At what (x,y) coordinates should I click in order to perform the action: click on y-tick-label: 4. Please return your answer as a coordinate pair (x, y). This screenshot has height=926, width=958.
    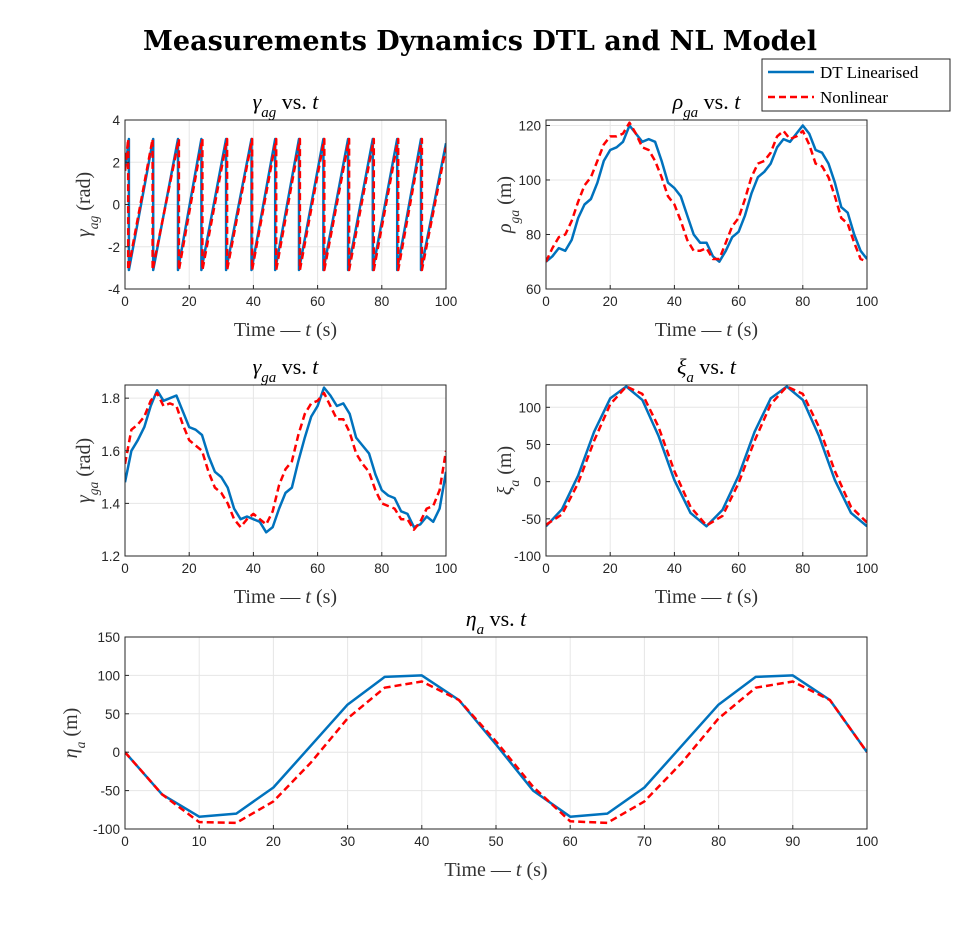
    Looking at the image, I should click on (116, 120).